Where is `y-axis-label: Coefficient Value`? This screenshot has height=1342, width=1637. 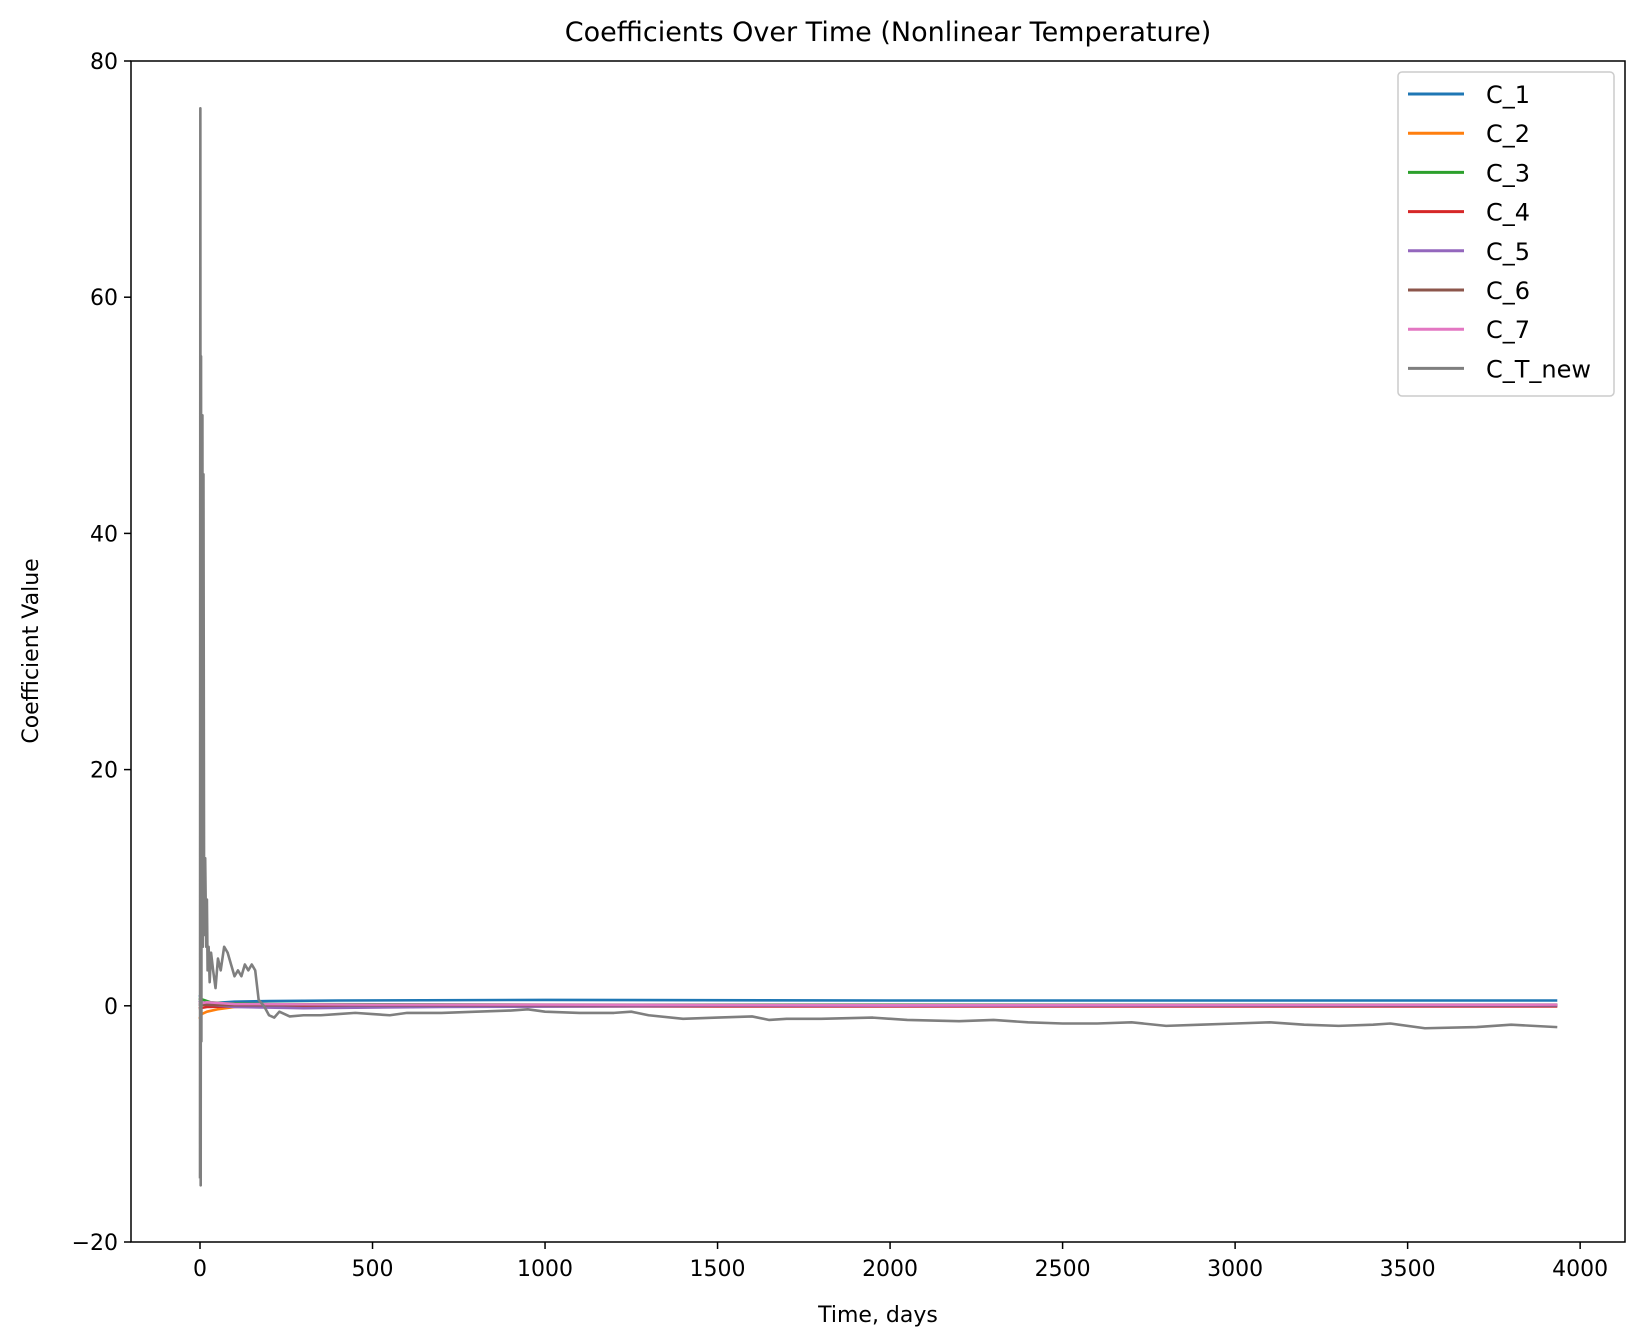 y-axis-label: Coefficient Value is located at coordinates (31, 650).